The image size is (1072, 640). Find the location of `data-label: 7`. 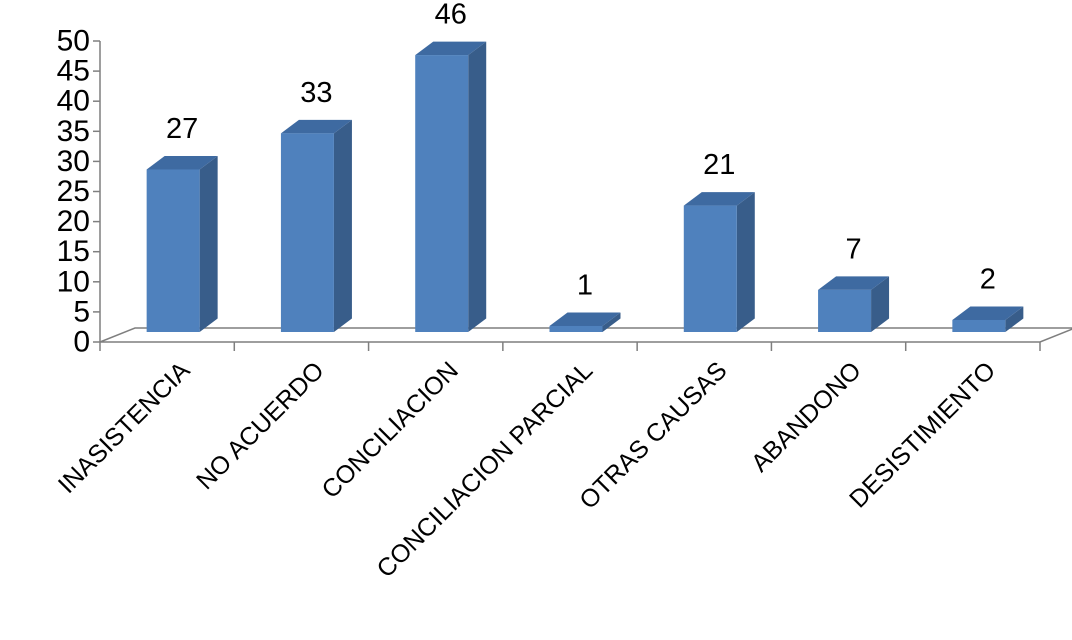

data-label: 7 is located at coordinates (854, 249).